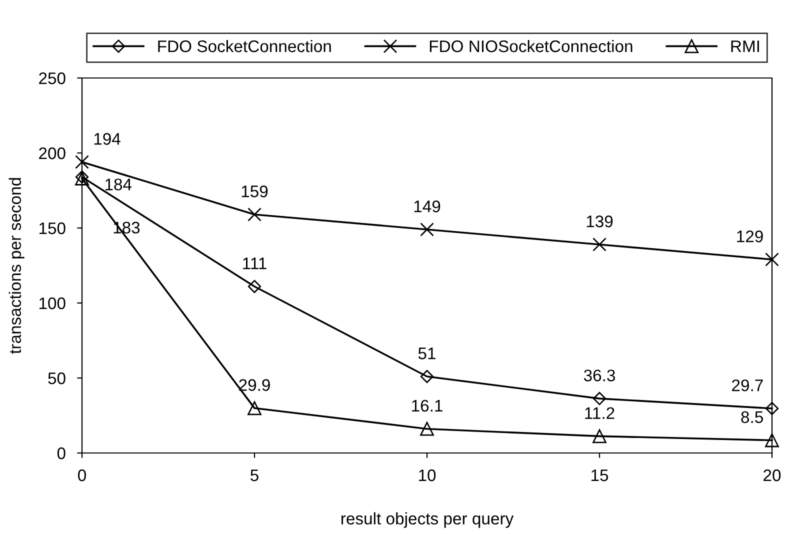 Image resolution: width=790 pixels, height=534 pixels. I want to click on y-tick-label: 200, so click(52, 153).